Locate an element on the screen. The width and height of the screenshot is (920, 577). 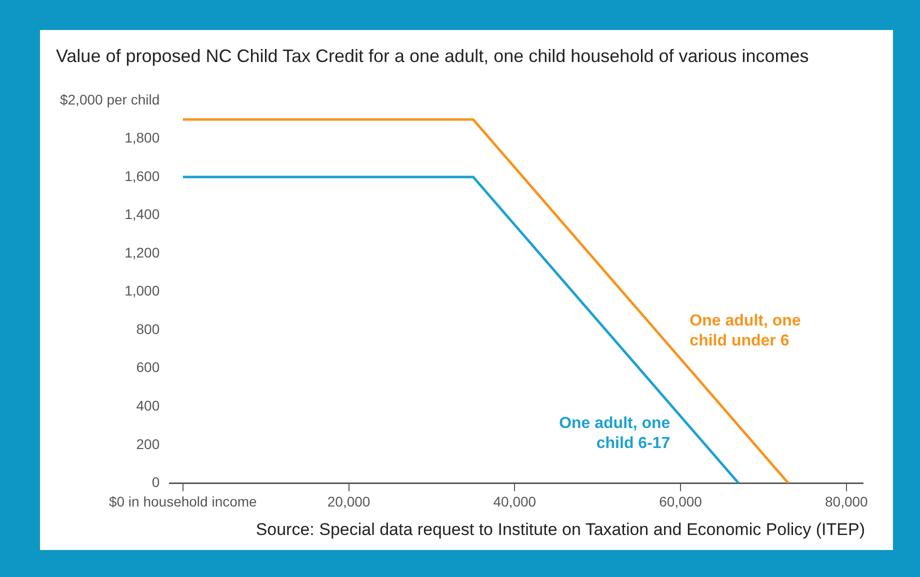
y-tick-label: $2,000 per child is located at coordinates (110, 99).